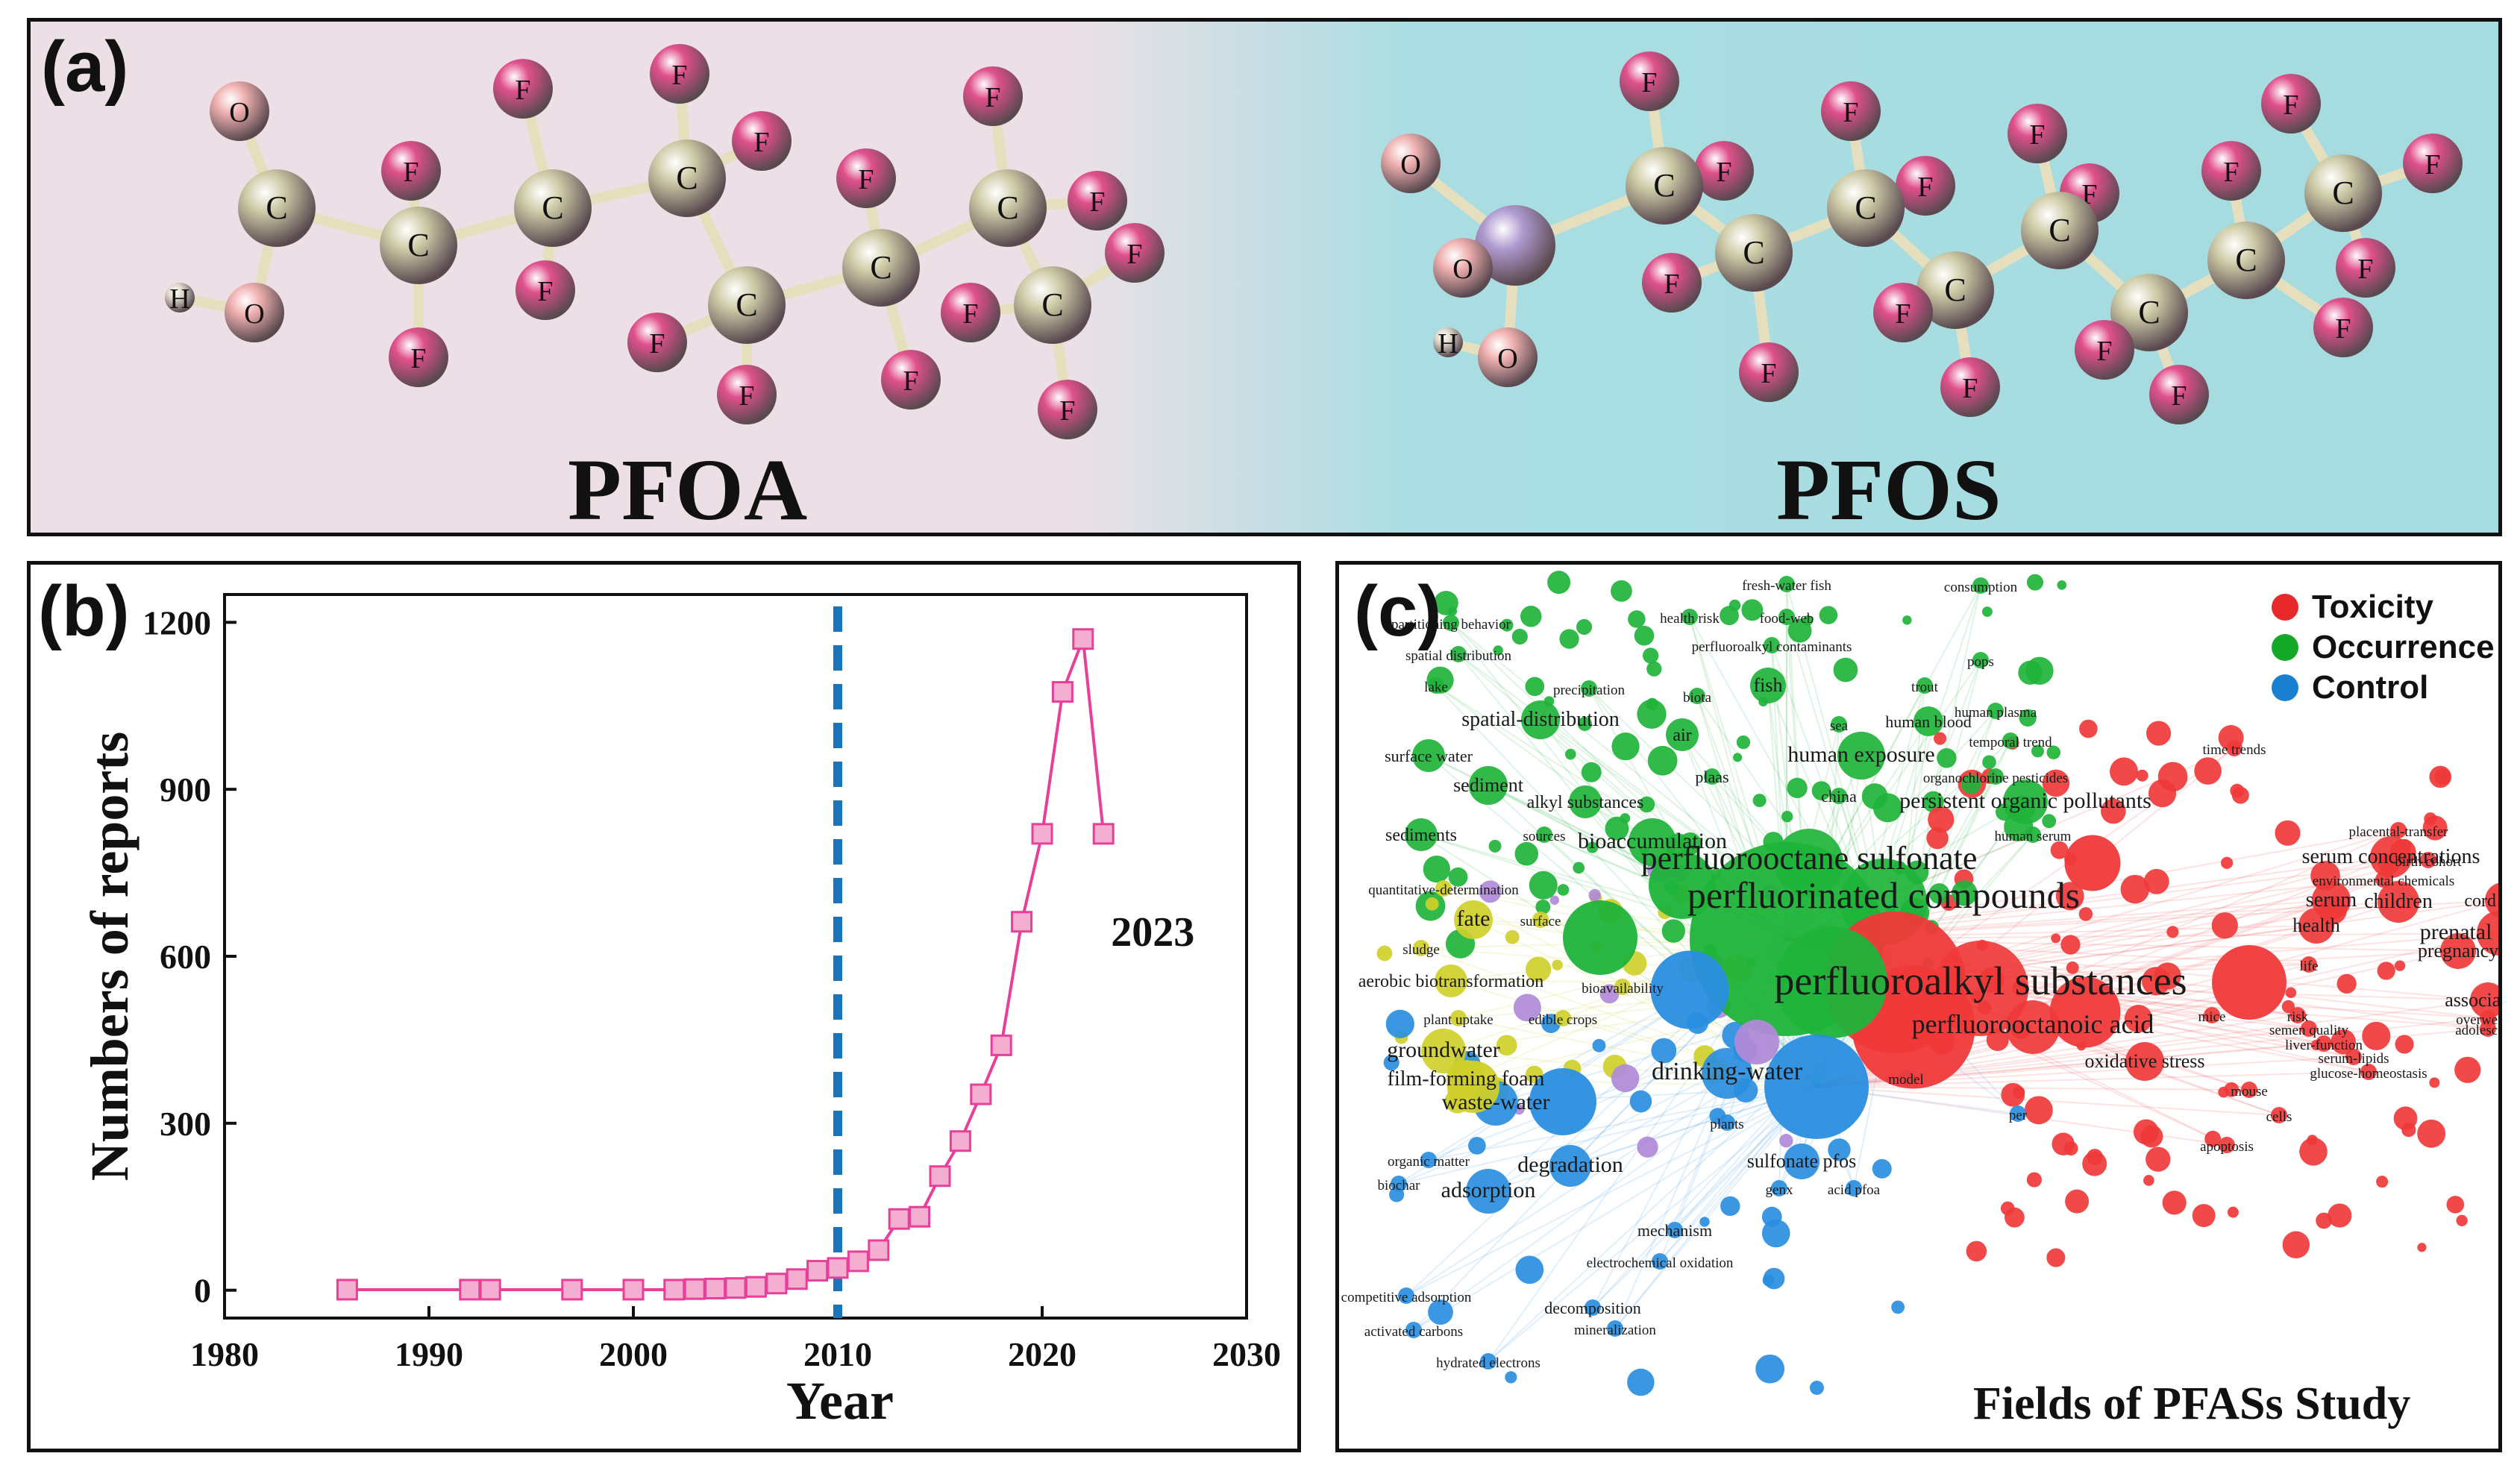 This screenshot has width=2520, height=1465. Describe the element at coordinates (2352, 607) in the screenshot. I see `legend-toxicity: Toxicity` at that location.